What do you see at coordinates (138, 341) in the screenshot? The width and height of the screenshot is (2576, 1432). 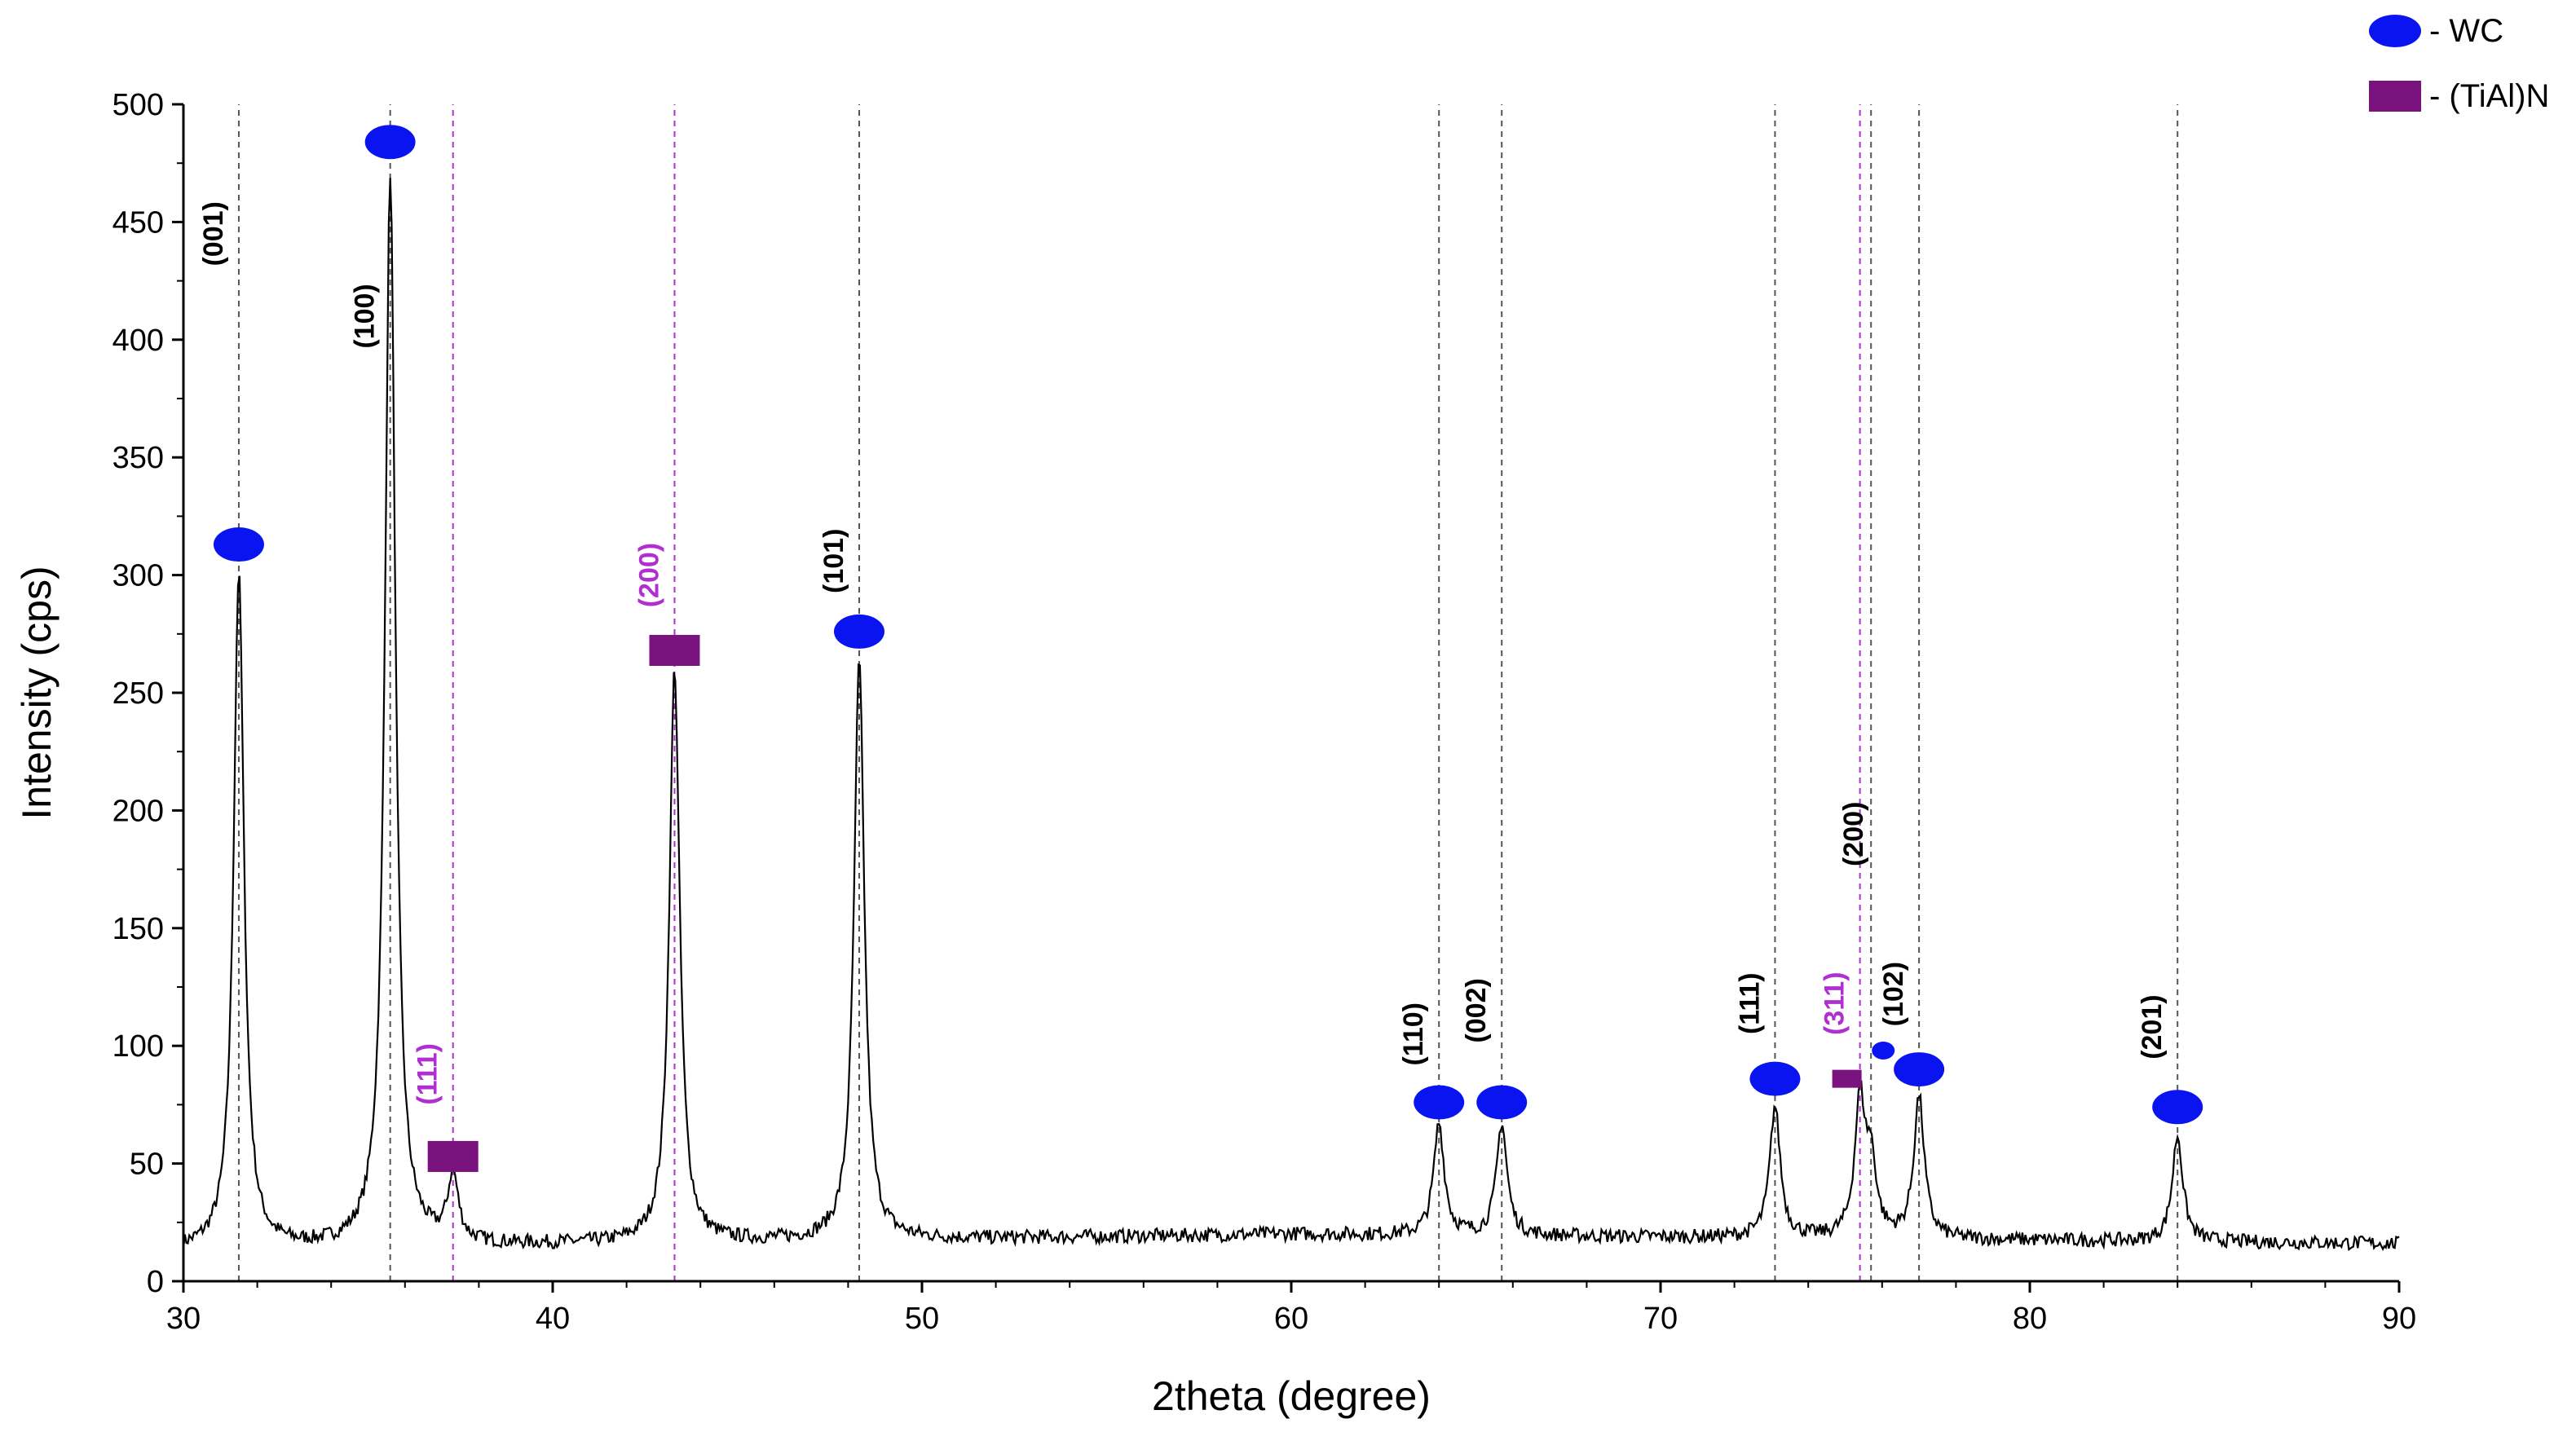 I see `y-tick-label: 400` at bounding box center [138, 341].